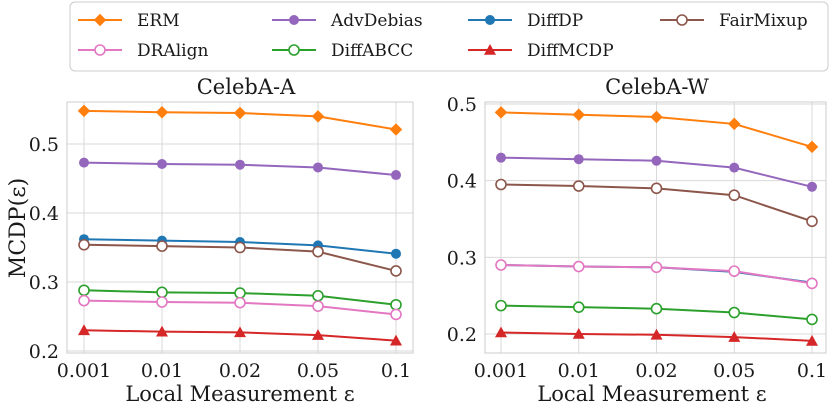 This screenshot has height=414, width=831. I want to click on legend-label: DiffABCC, so click(372, 51).